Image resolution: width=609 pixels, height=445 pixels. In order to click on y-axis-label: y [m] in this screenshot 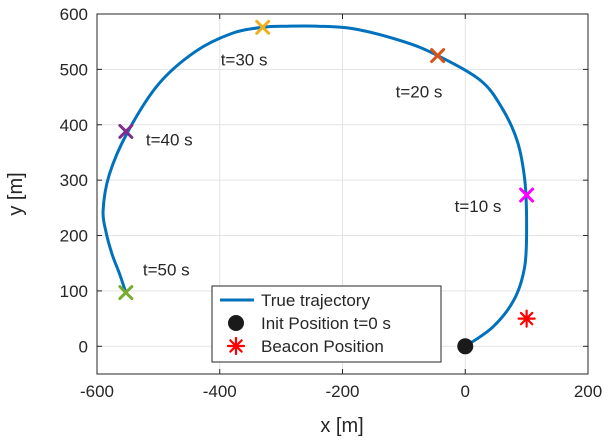, I will do `click(16, 193)`.